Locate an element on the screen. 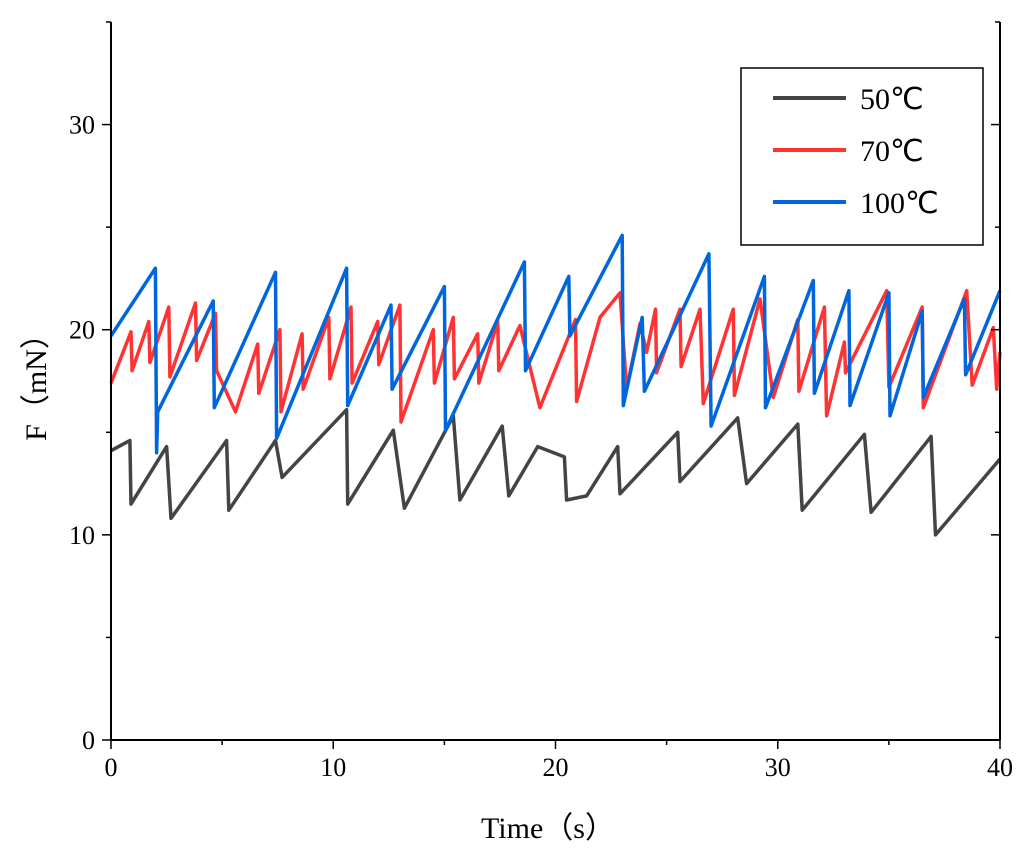  x-tick-label: 10 is located at coordinates (333, 767).